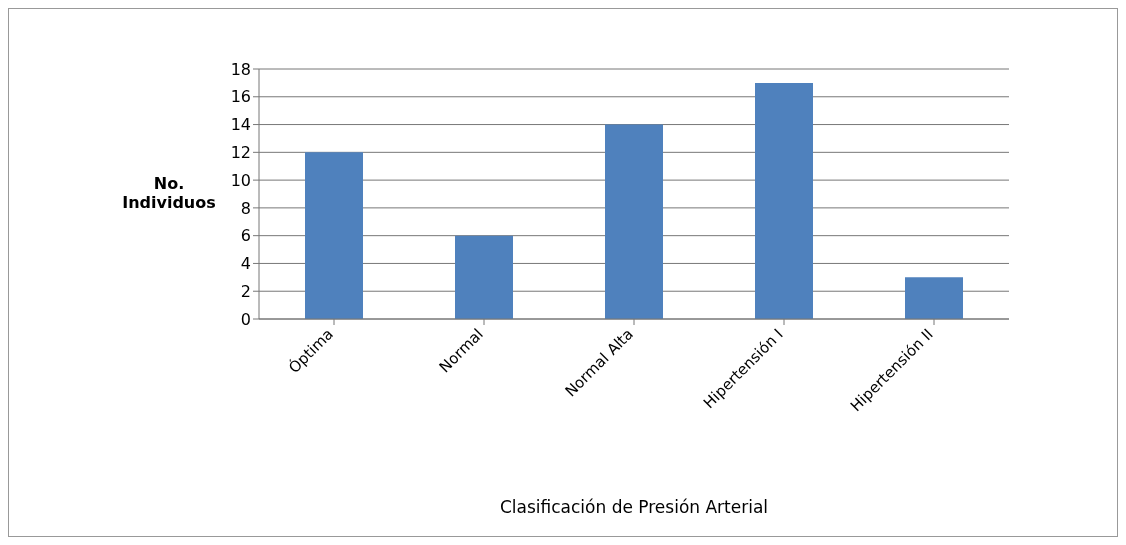 The width and height of the screenshot is (1126, 545). Describe the element at coordinates (240, 97) in the screenshot. I see `y-tick-label: 16` at that location.